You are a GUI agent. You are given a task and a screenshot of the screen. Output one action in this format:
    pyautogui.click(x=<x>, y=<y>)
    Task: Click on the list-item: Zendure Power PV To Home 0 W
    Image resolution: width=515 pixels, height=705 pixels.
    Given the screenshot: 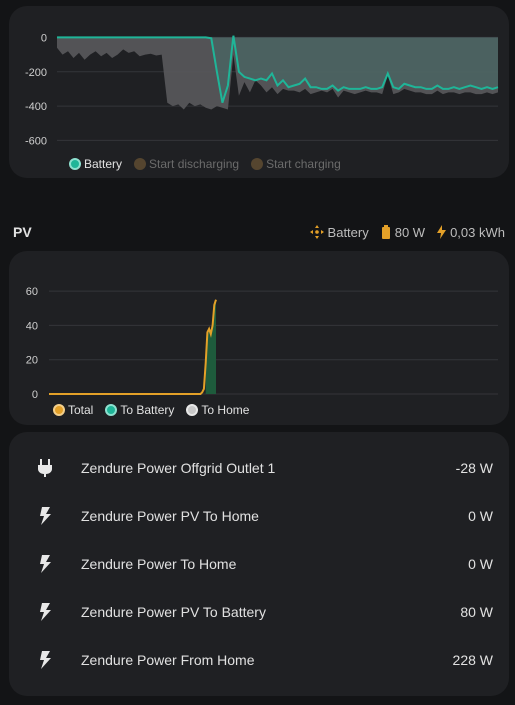 What is the action you would take?
    pyautogui.click(x=259, y=516)
    